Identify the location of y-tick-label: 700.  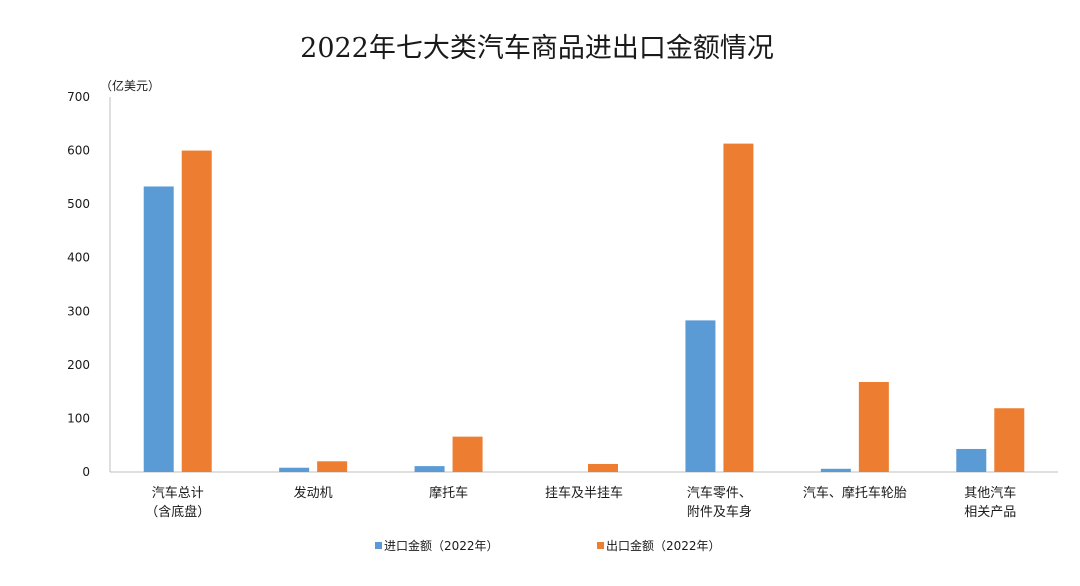
(78, 97).